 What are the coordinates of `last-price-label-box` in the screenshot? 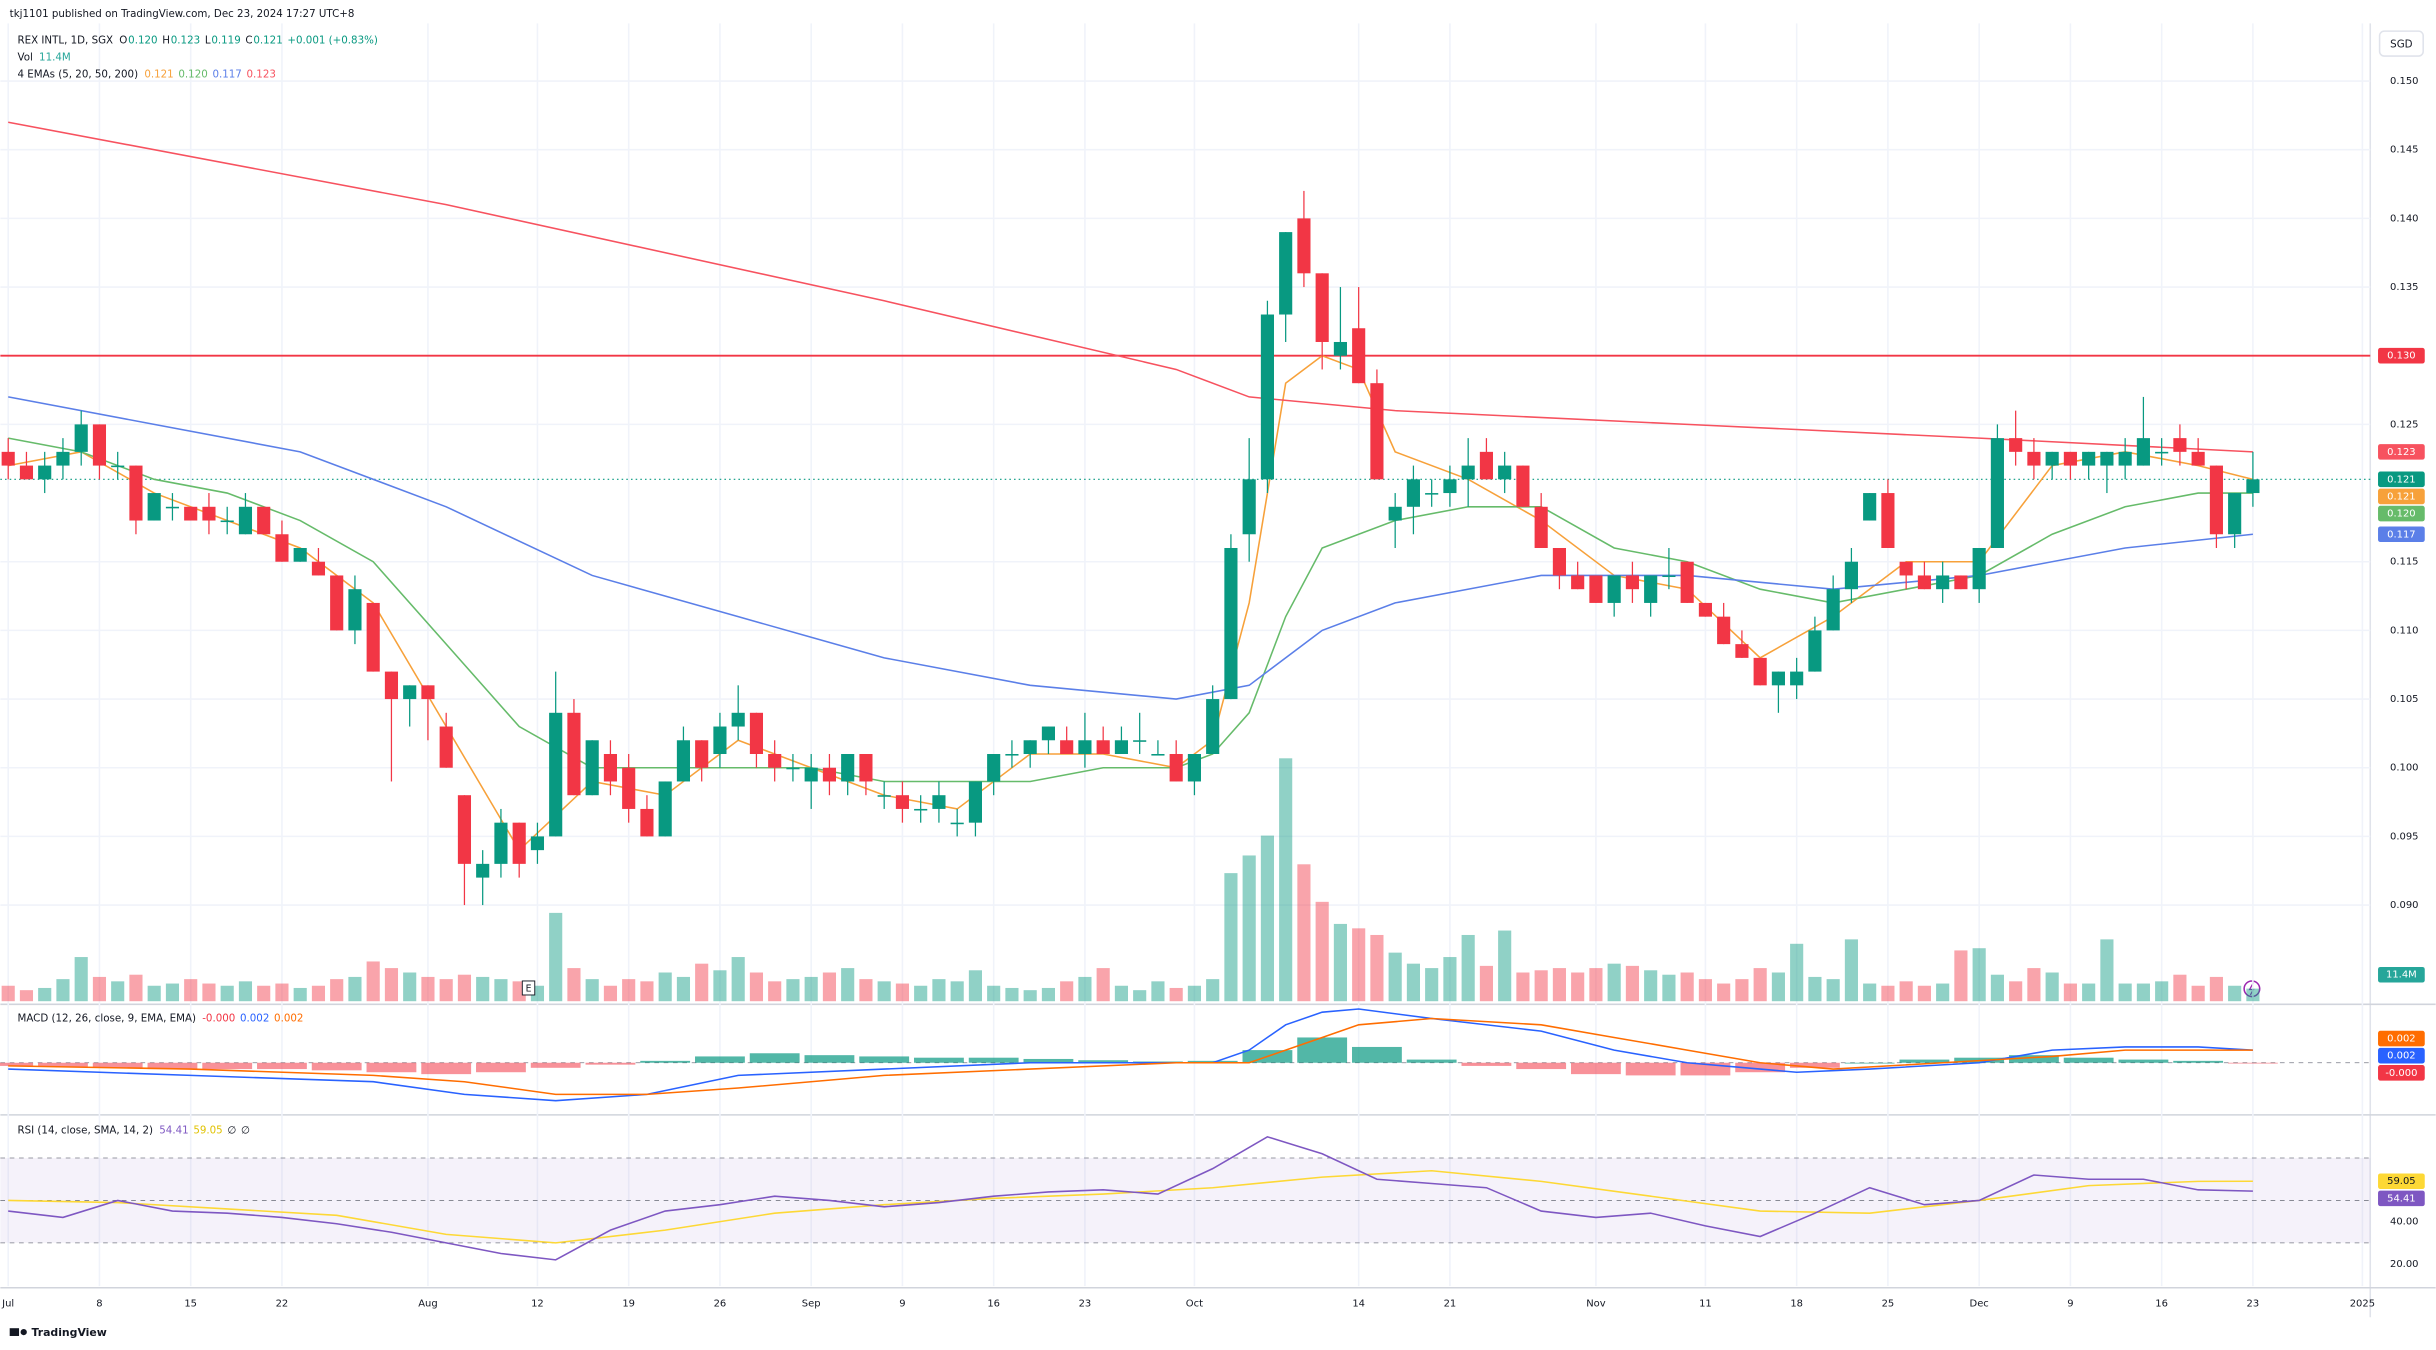 It's located at (2401, 479).